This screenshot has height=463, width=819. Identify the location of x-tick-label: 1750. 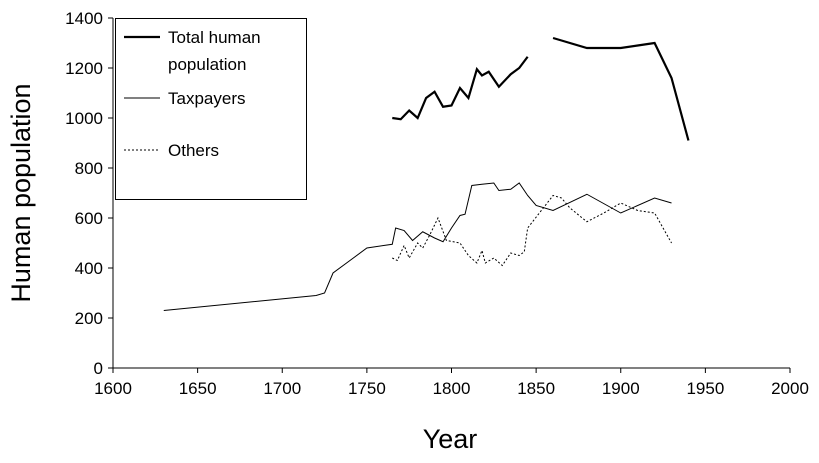
(367, 388).